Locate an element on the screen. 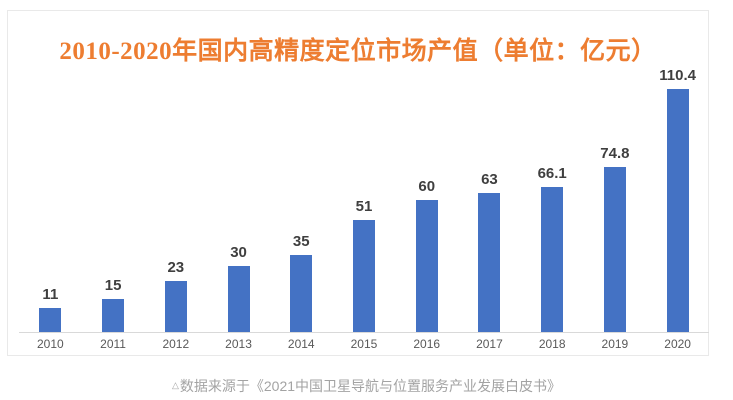 This screenshot has height=400, width=733. bar-2014 is located at coordinates (301, 293).